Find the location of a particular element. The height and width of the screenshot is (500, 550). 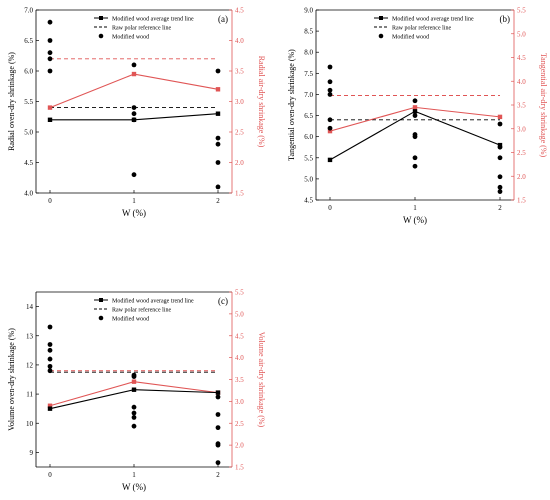

panel-label: (b) is located at coordinates (505, 19).